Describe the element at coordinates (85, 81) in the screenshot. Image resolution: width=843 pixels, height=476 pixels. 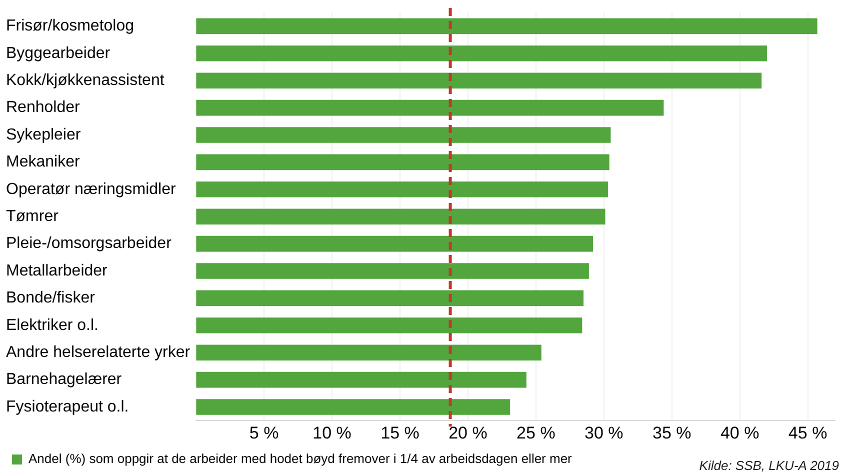
I see `y-tick-label: Kokk/kjøkkenassistent` at that location.